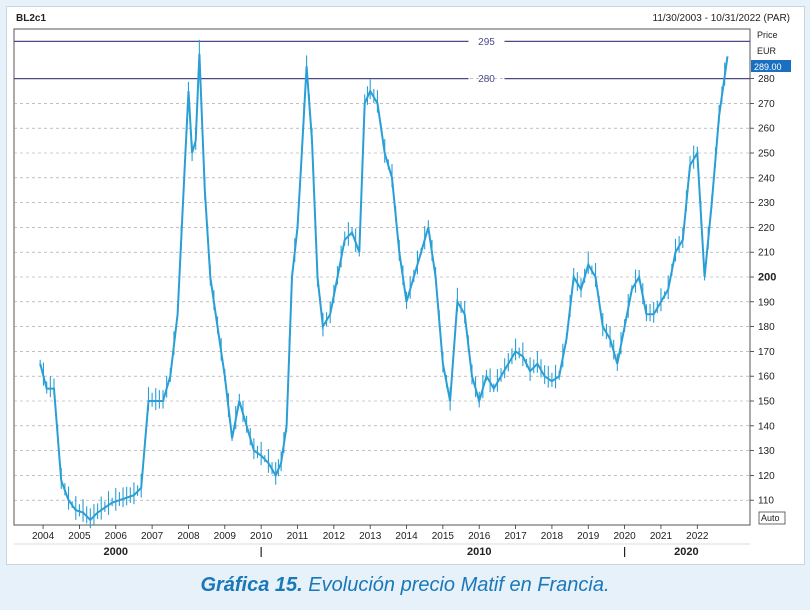  I want to click on y-axis-title-currency: EUR, so click(767, 51).